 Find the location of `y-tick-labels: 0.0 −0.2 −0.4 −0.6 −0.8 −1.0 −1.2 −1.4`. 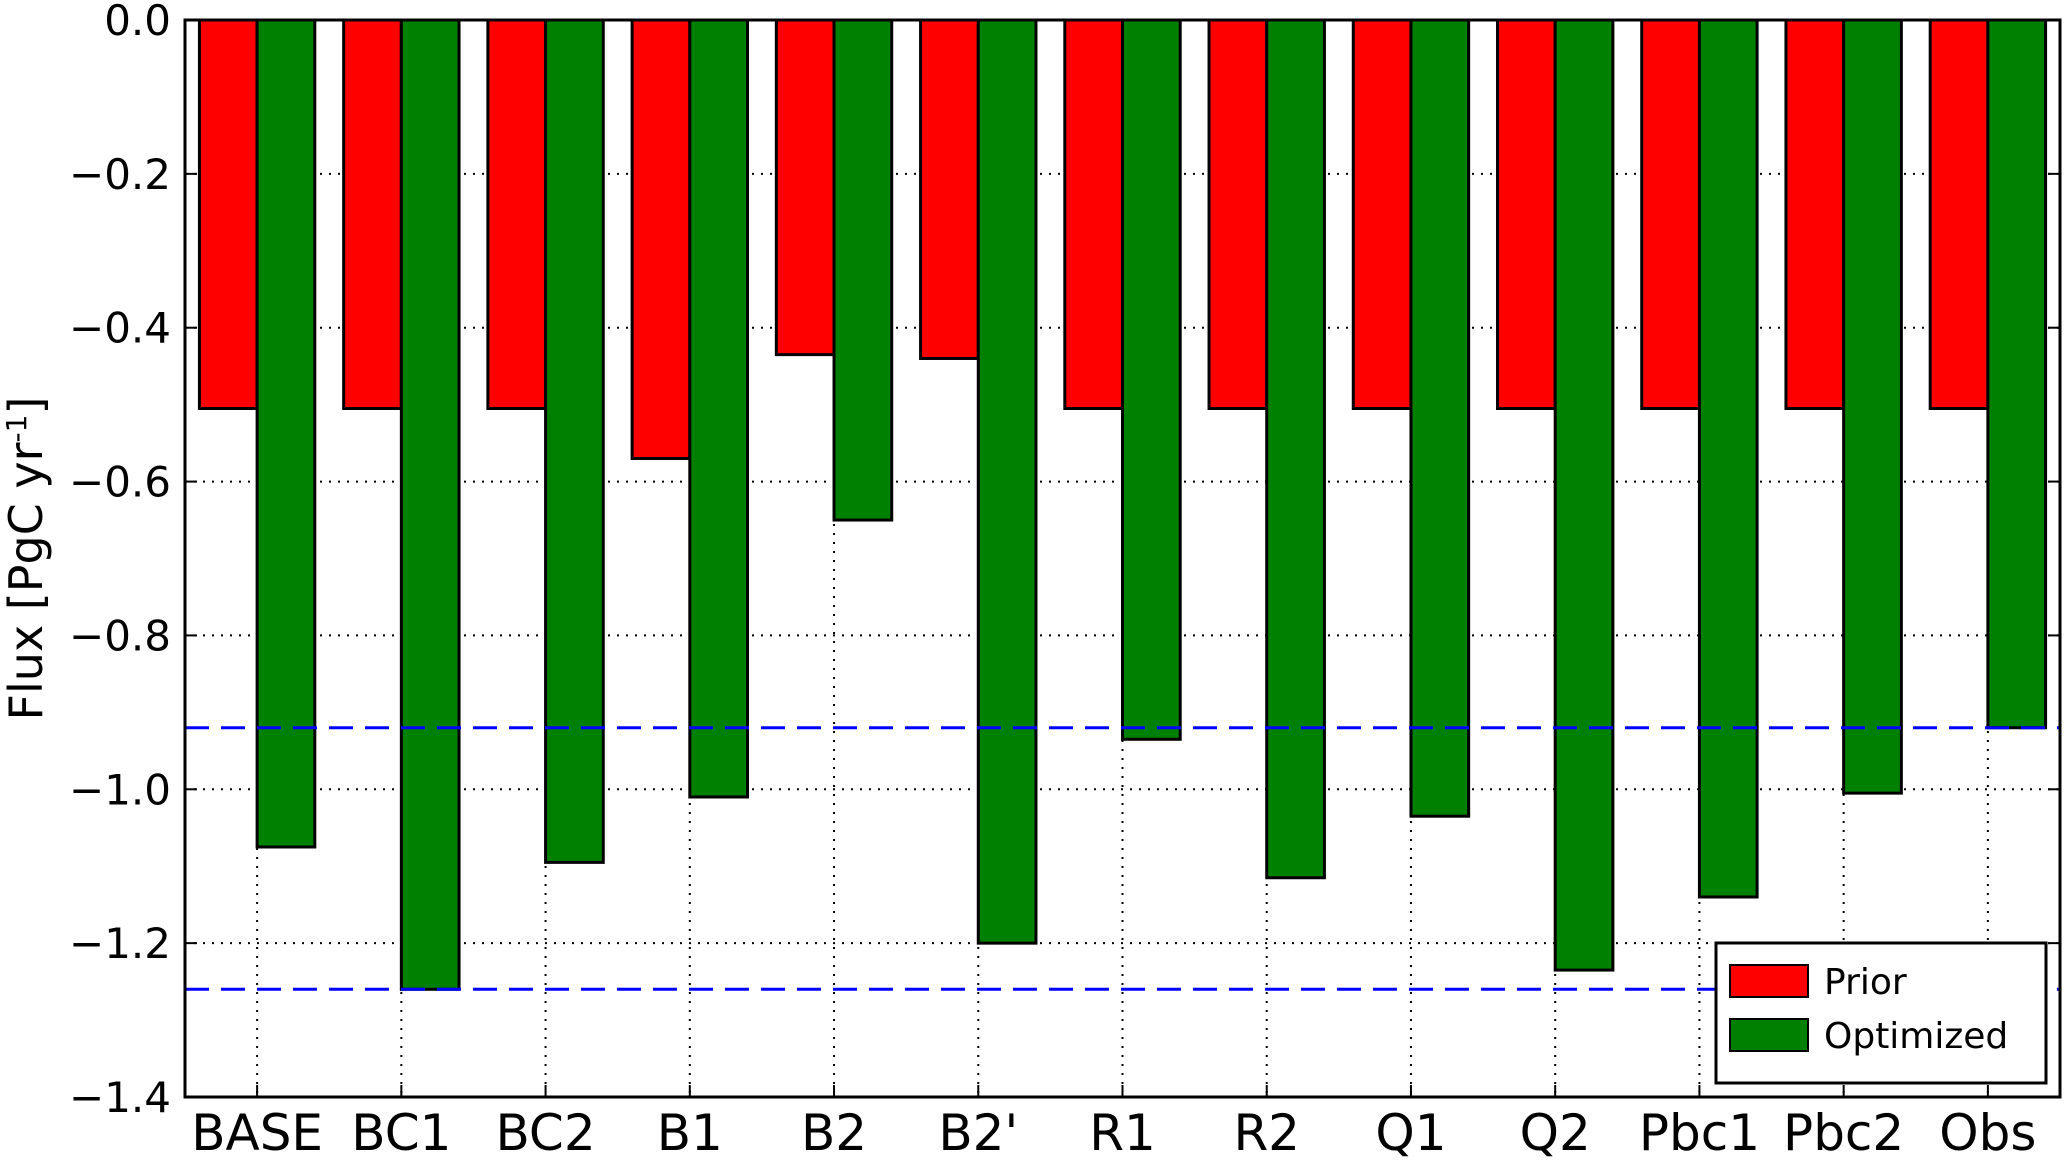

y-tick-labels: 0.0 −0.2 −0.4 −0.6 −0.8 −1.0 −1.2 −1.4 is located at coordinates (120, 561).